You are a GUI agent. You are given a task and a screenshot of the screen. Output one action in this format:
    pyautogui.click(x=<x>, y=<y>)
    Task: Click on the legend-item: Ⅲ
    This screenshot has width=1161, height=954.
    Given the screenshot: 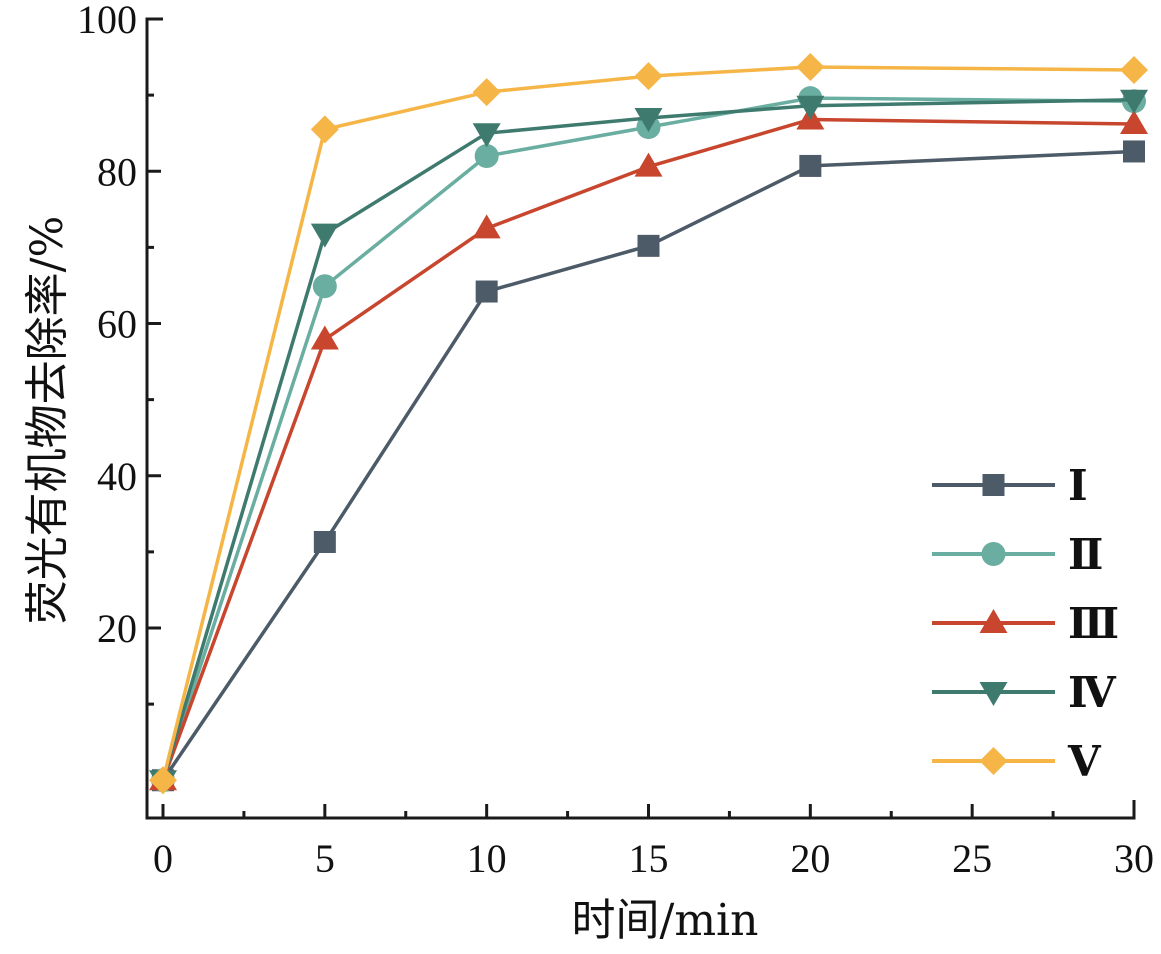 What is the action you would take?
    pyautogui.click(x=1025, y=625)
    